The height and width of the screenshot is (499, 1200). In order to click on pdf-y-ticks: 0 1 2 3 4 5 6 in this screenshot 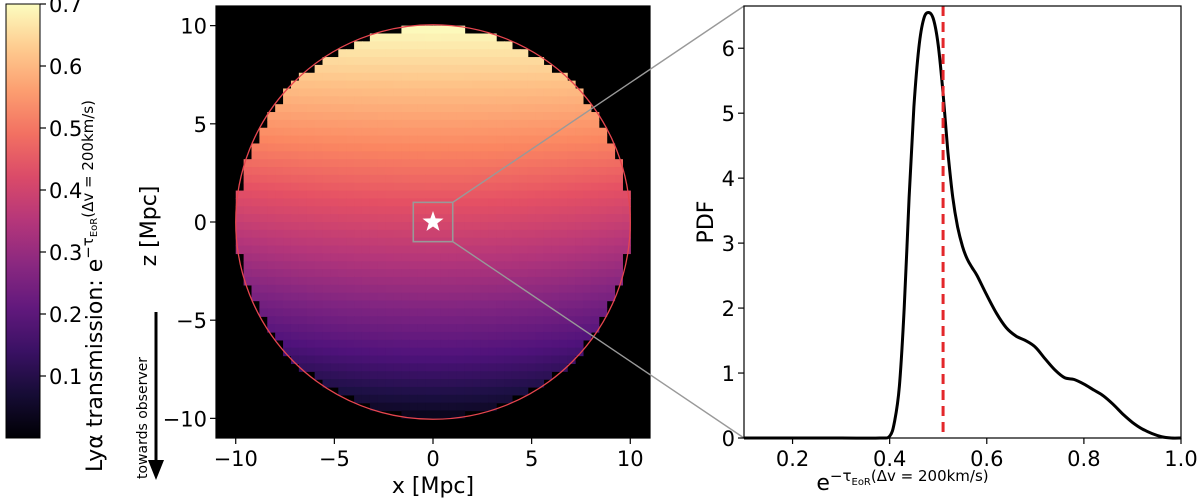, I will do `click(733, 244)`.